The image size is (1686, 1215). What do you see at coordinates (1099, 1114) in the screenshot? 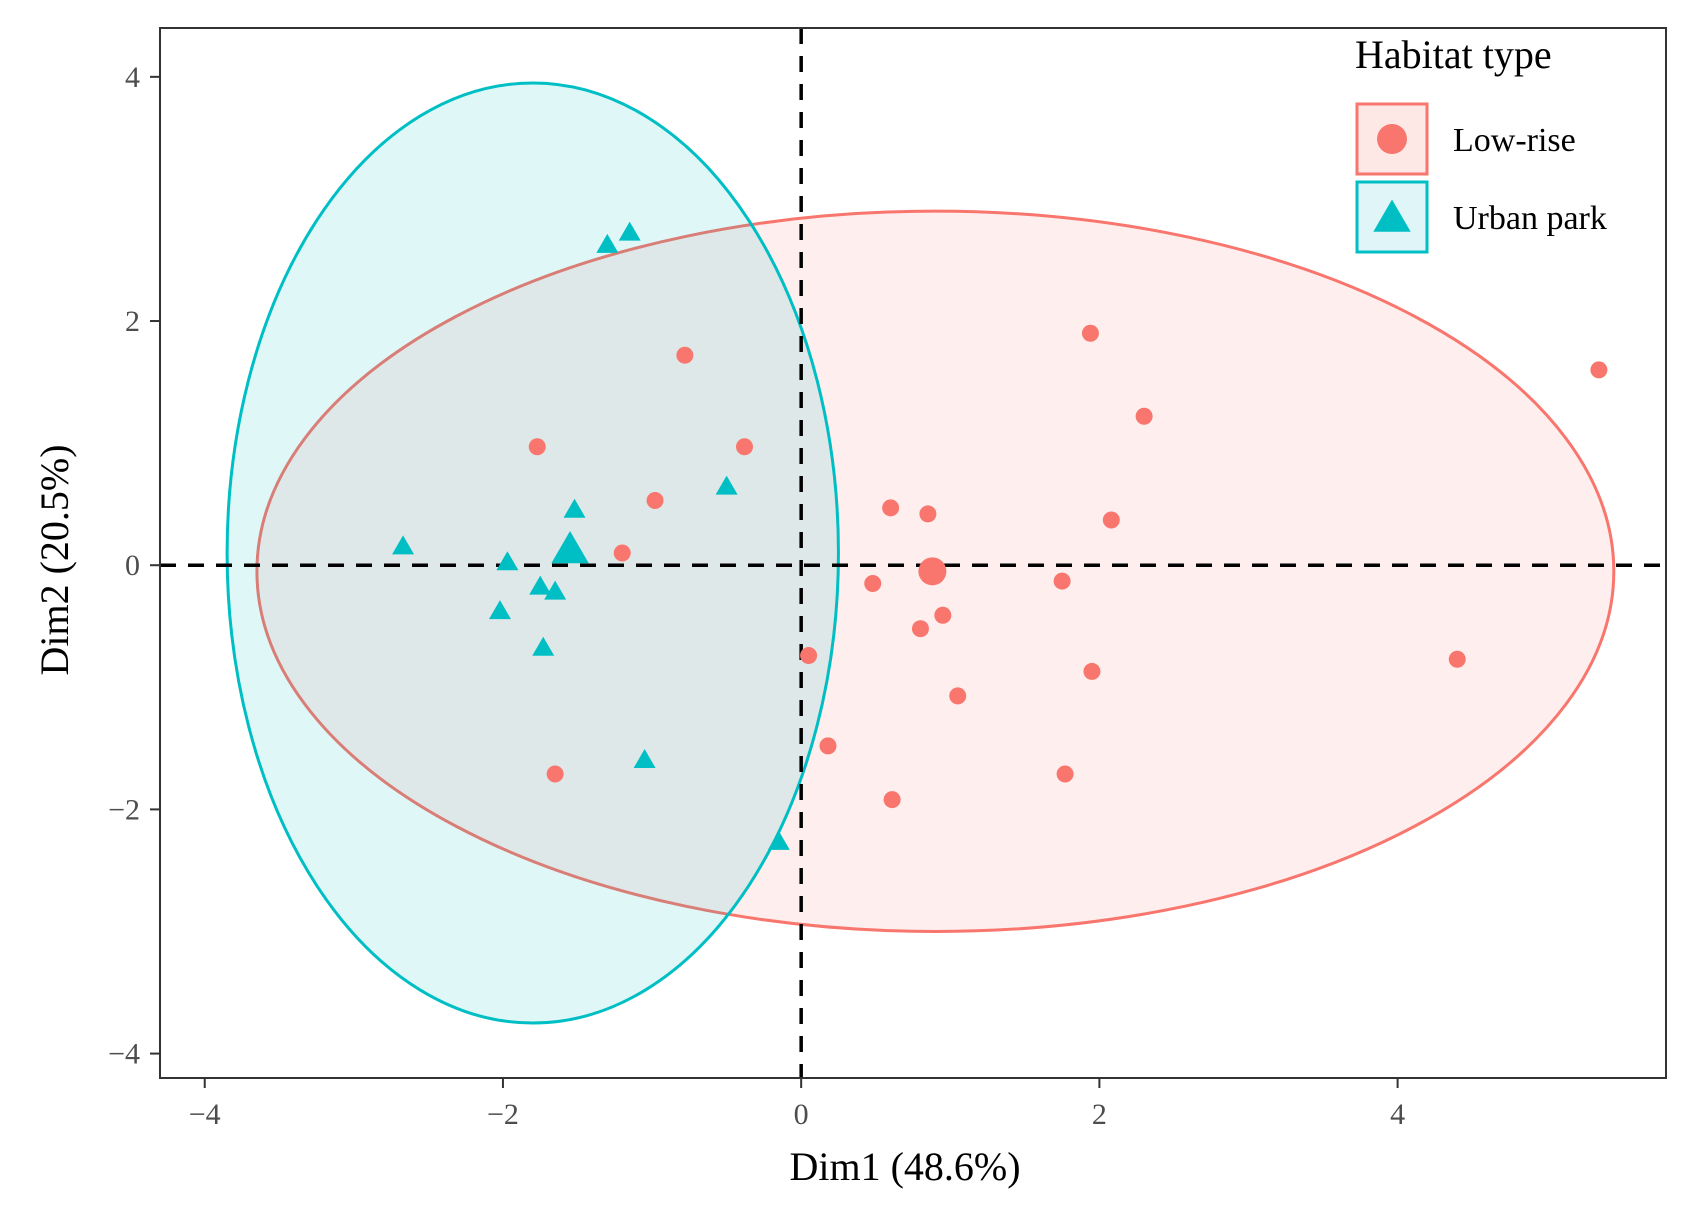
I see `x-tick-label-3: 2` at bounding box center [1099, 1114].